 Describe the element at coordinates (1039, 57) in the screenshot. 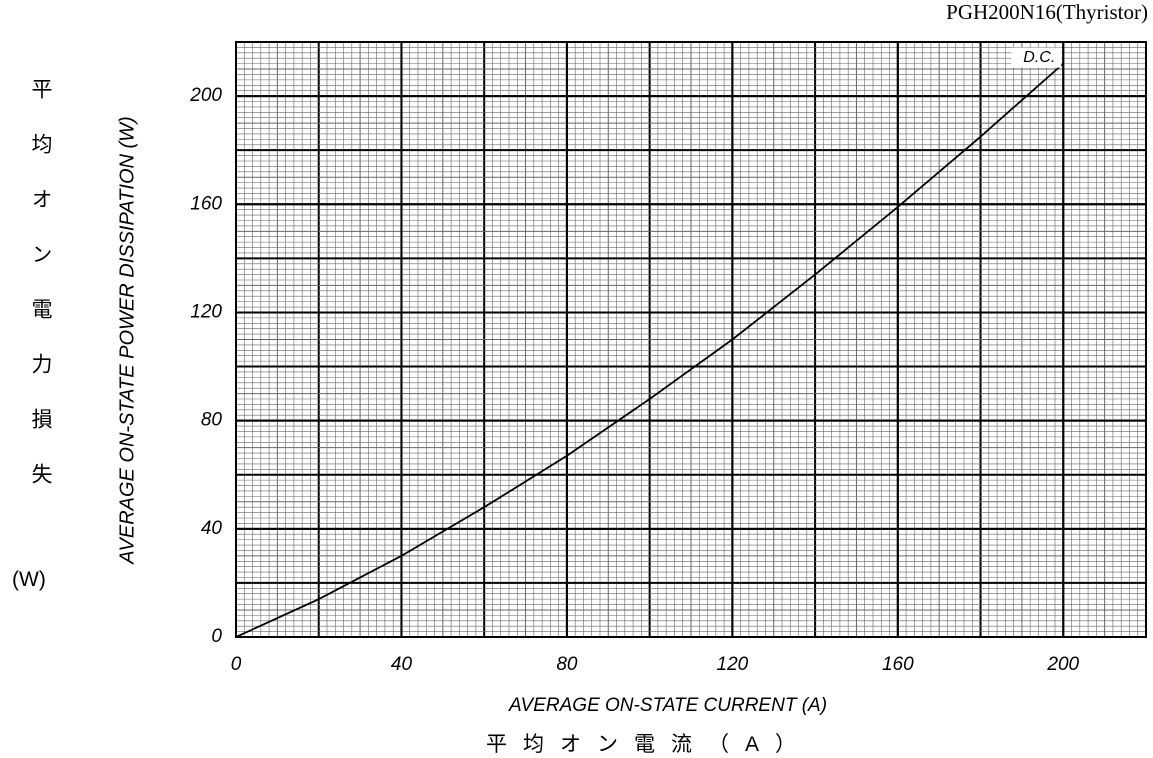

I see `series-label: D.C.` at that location.